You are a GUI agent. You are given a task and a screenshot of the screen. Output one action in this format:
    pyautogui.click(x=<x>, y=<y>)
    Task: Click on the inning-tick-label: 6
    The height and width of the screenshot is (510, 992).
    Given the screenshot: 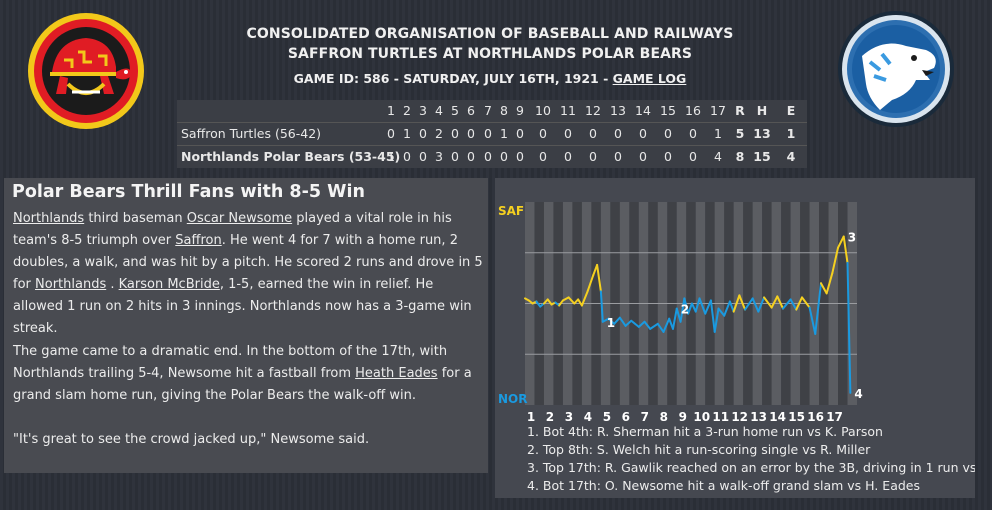 What is the action you would take?
    pyautogui.click(x=626, y=417)
    